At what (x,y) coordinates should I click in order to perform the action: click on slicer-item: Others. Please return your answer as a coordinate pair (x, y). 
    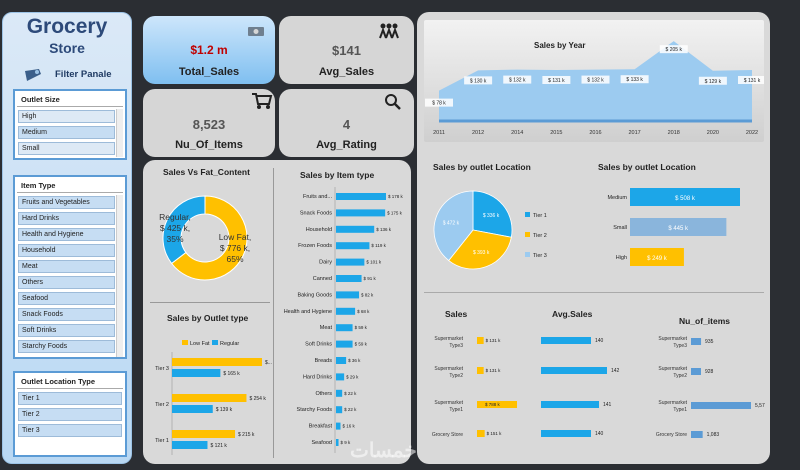
    Looking at the image, I should click on (66, 282).